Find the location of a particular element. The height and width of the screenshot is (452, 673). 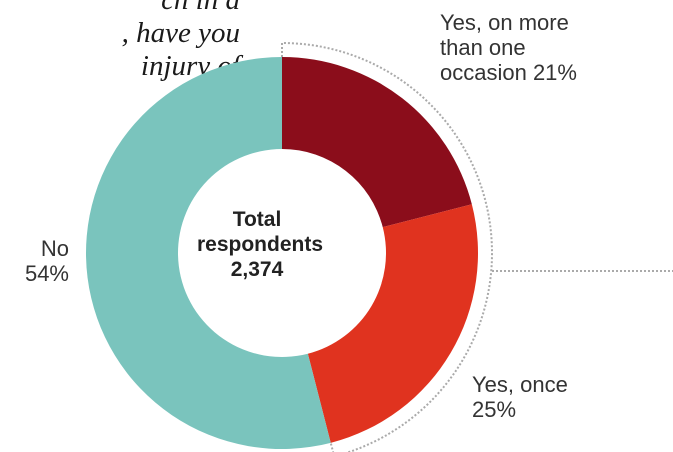

total-respondents-value: 2,374 is located at coordinates (257, 269).